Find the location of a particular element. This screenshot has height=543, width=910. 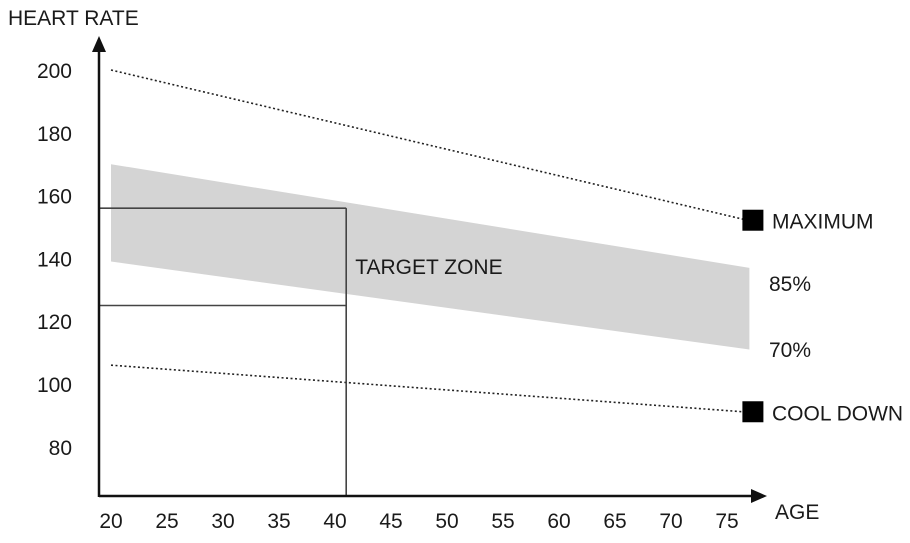

x-tick-label: 30 is located at coordinates (222, 521).